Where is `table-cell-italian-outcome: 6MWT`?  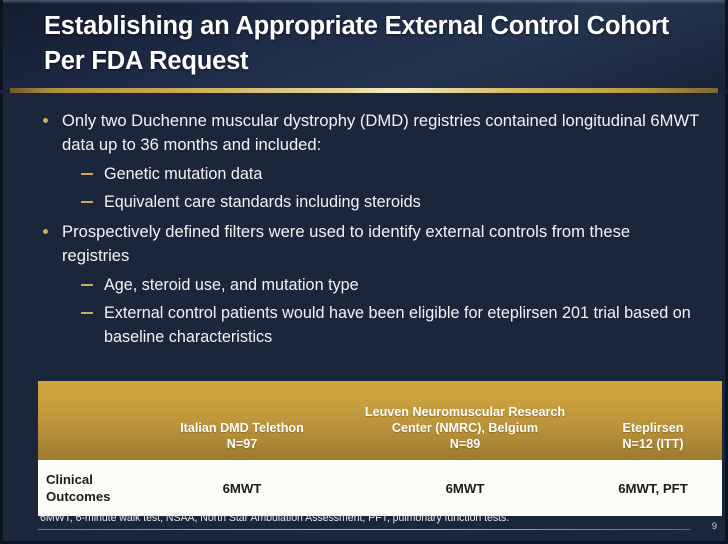
table-cell-italian-outcome: 6MWT is located at coordinates (242, 488).